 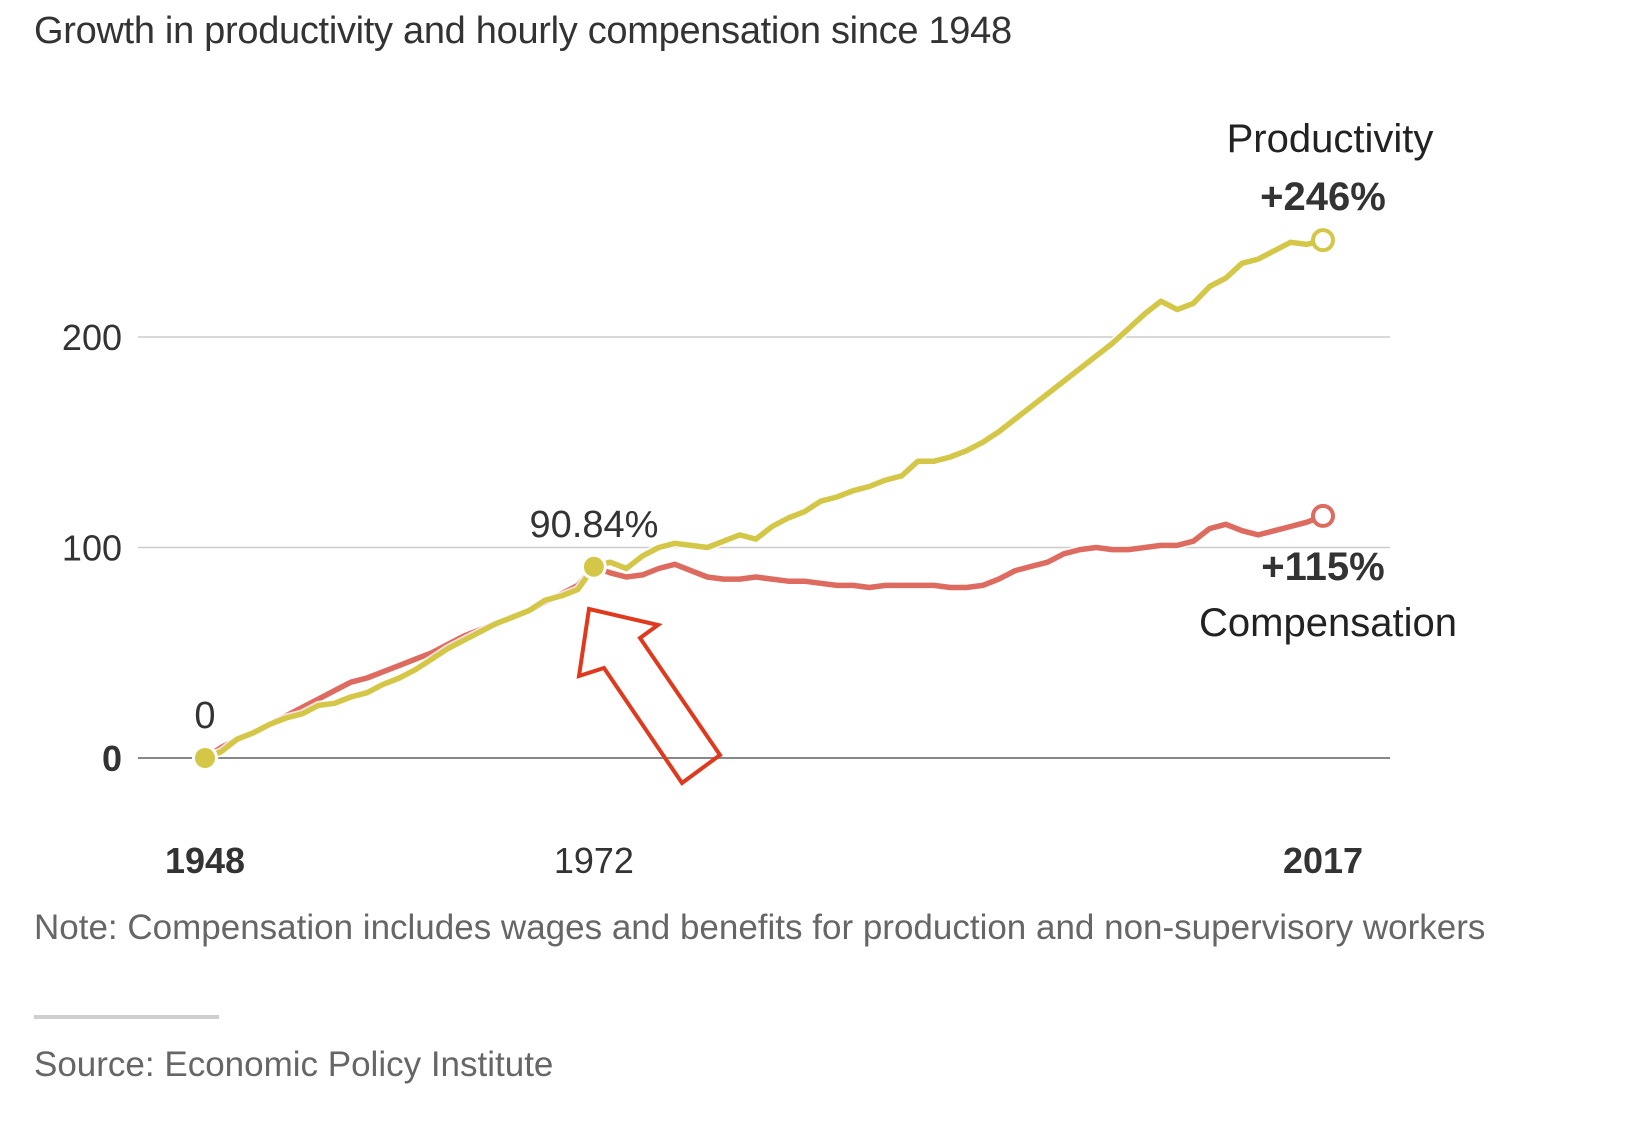 I want to click on origin-value-label: 0, so click(x=204, y=716).